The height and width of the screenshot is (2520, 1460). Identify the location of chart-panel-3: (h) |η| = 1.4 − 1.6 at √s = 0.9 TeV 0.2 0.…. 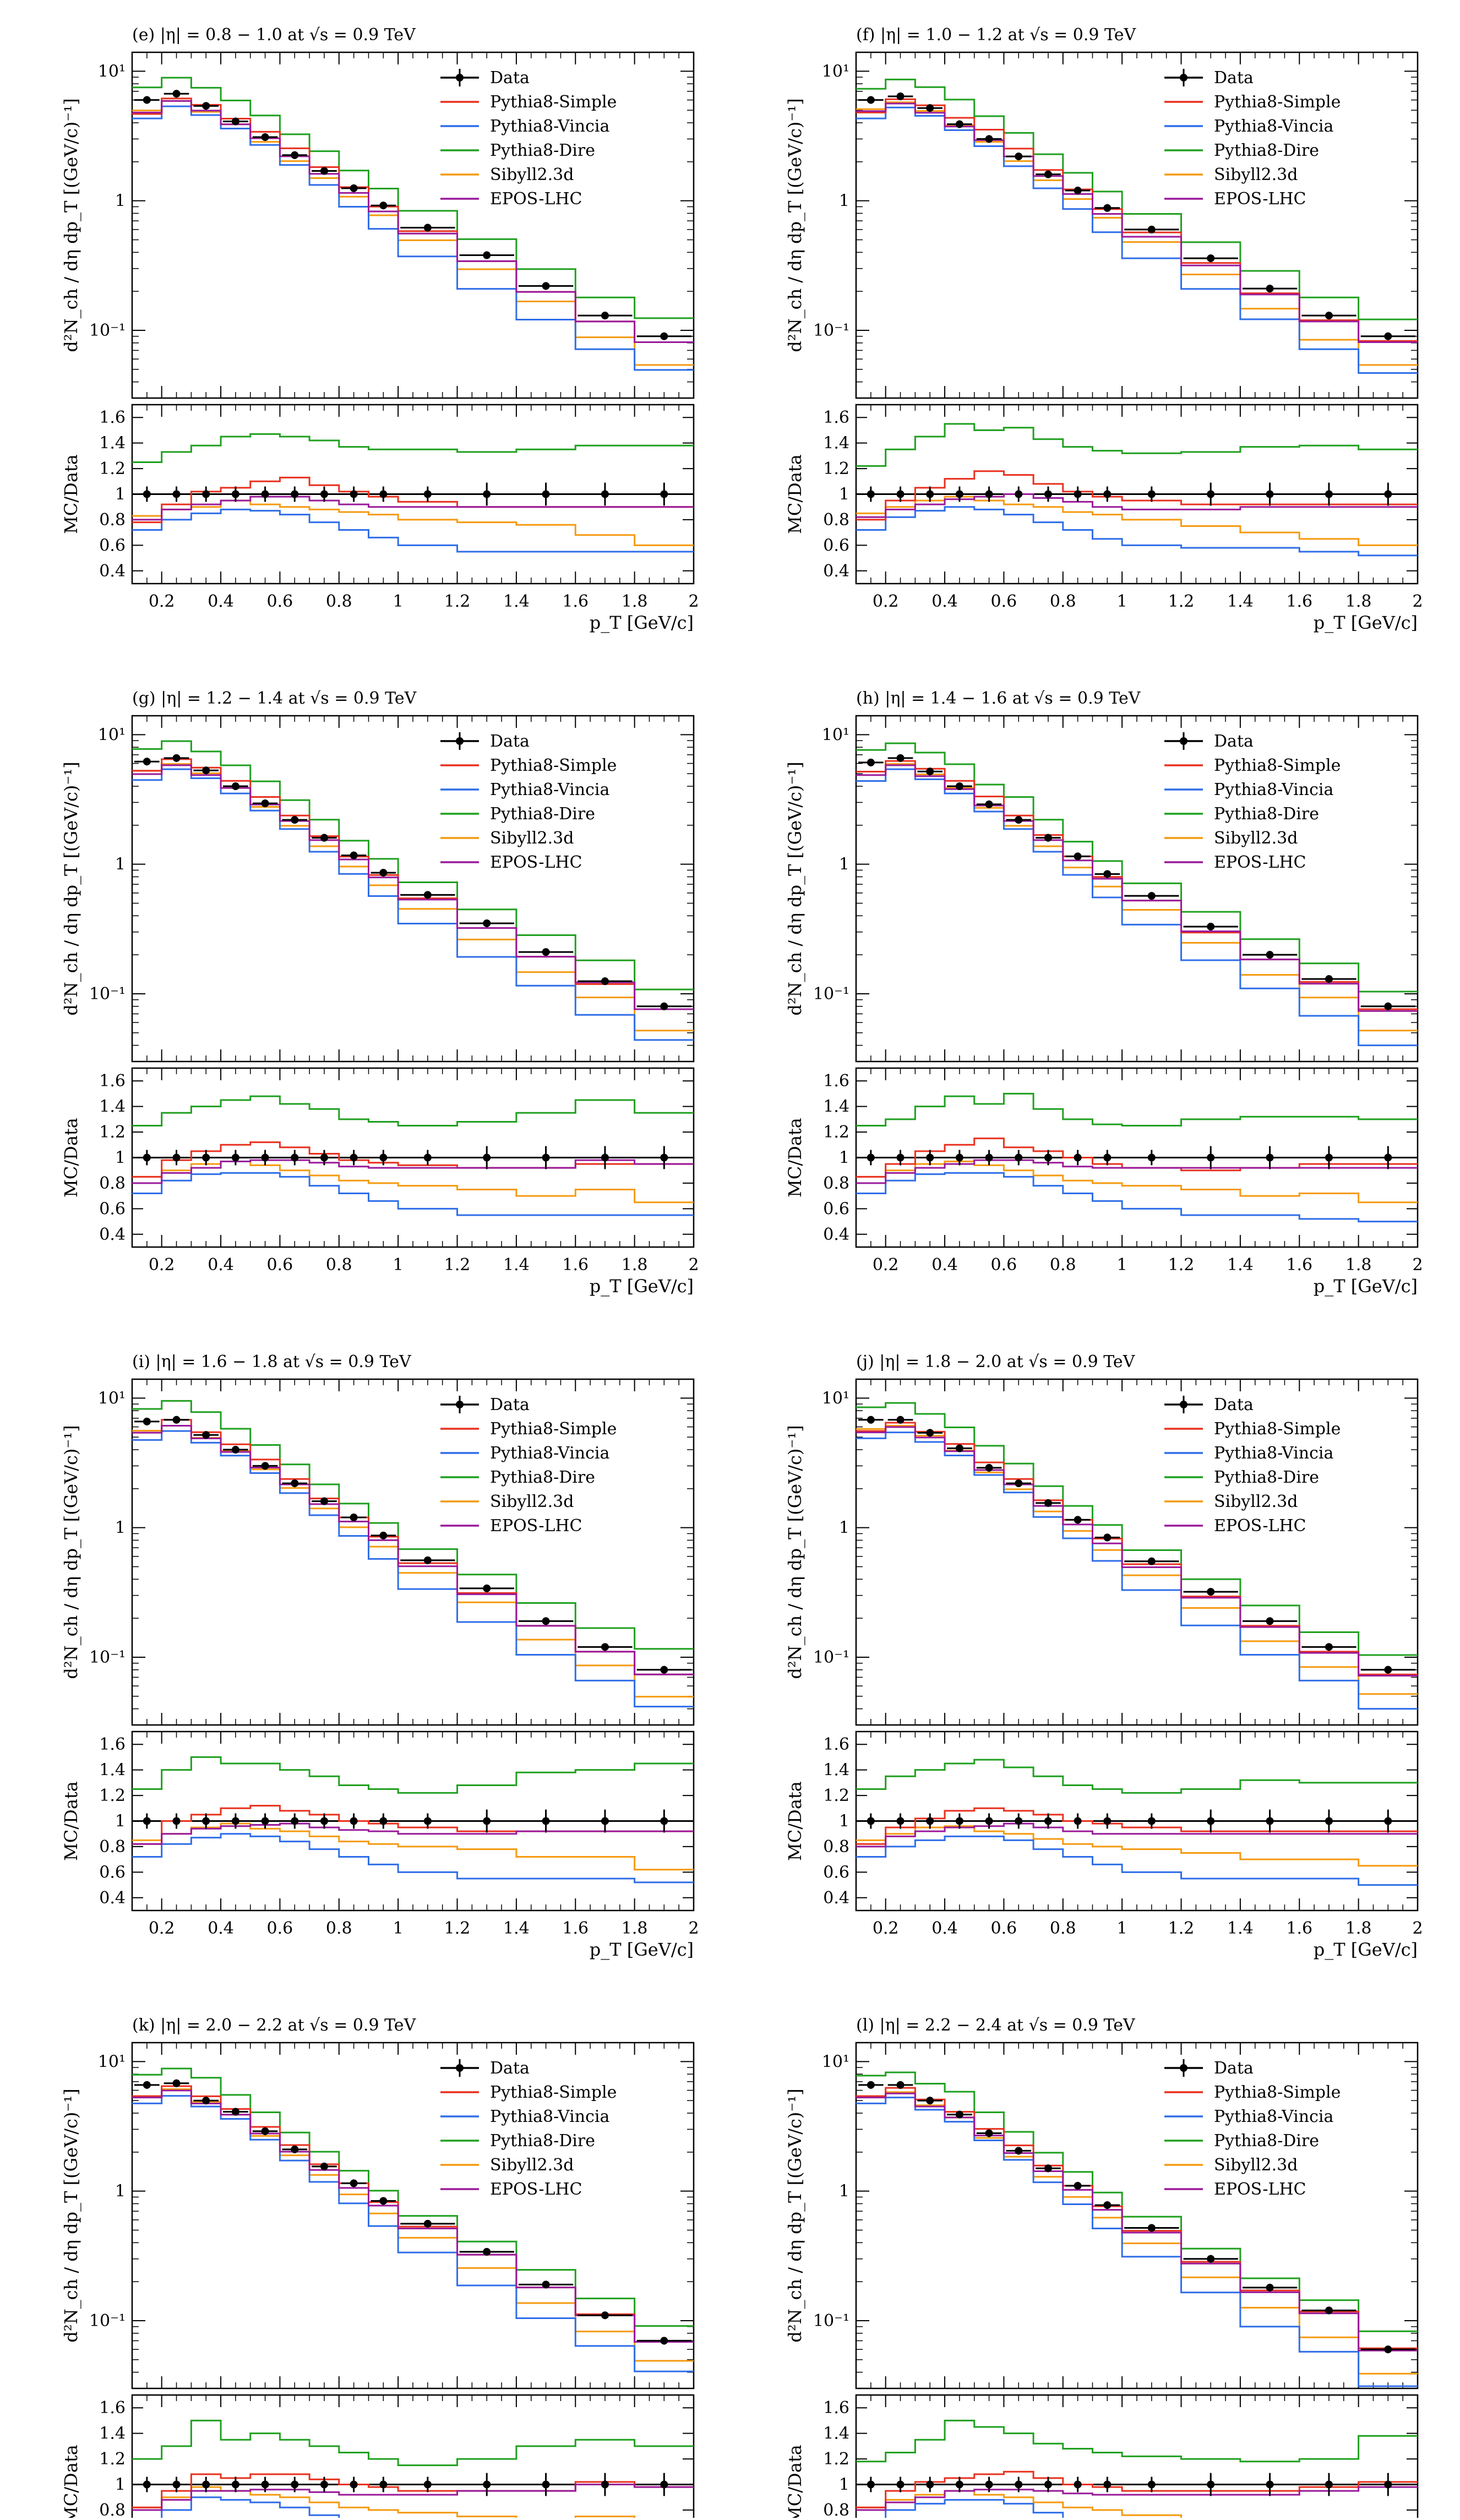
(1104, 993).